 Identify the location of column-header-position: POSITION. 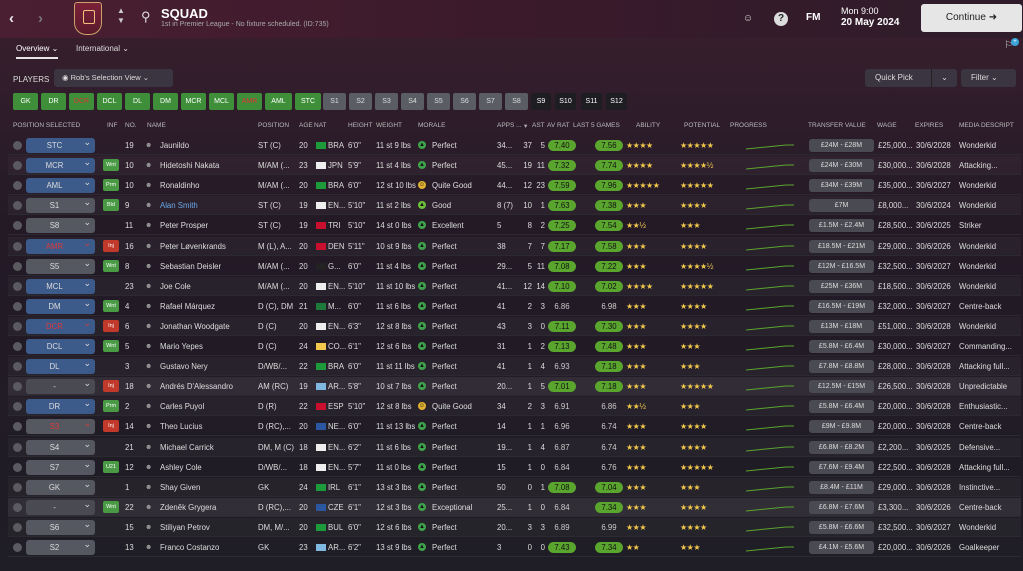
(274, 125).